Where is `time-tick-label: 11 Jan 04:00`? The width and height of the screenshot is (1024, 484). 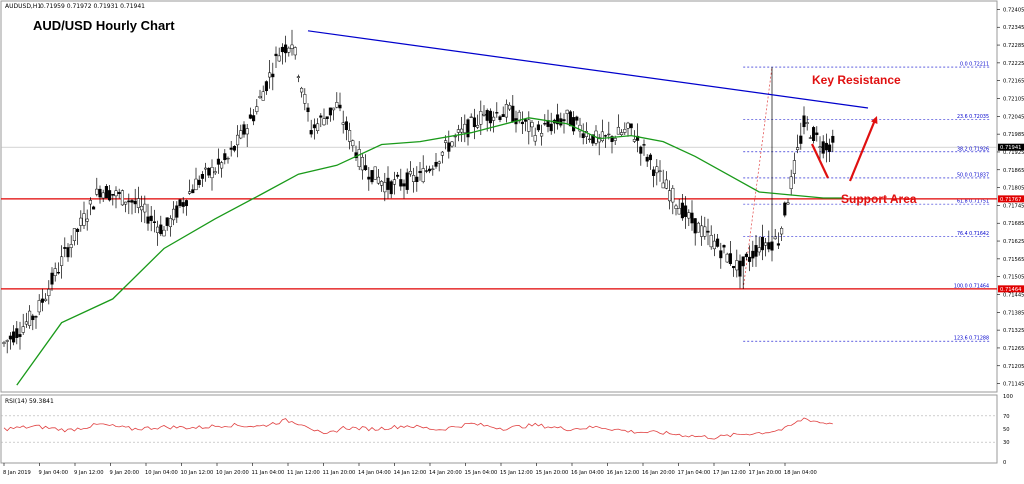
time-tick-label: 11 Jan 04:00 is located at coordinates (268, 473).